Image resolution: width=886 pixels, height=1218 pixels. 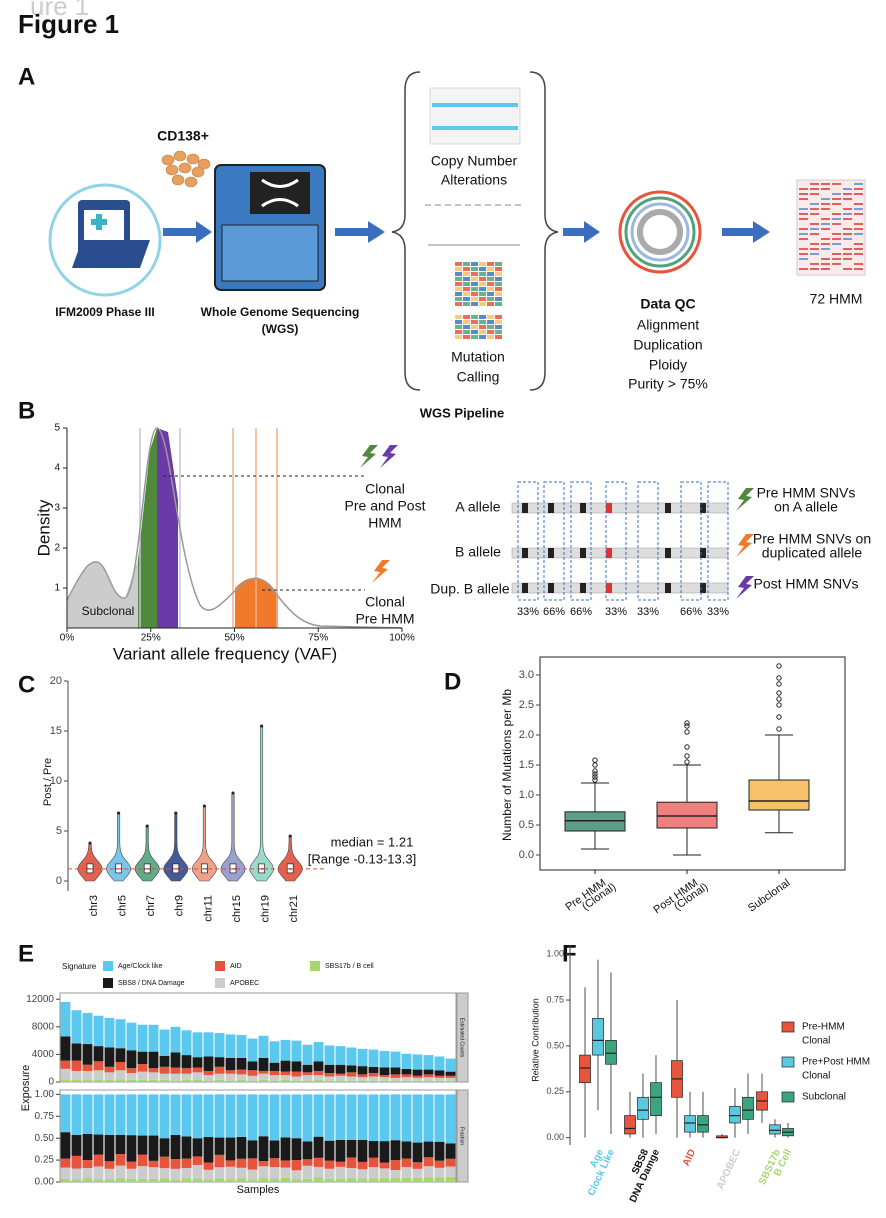 What do you see at coordinates (59, 831) in the screenshot?
I see `y-tick-label: 5` at bounding box center [59, 831].